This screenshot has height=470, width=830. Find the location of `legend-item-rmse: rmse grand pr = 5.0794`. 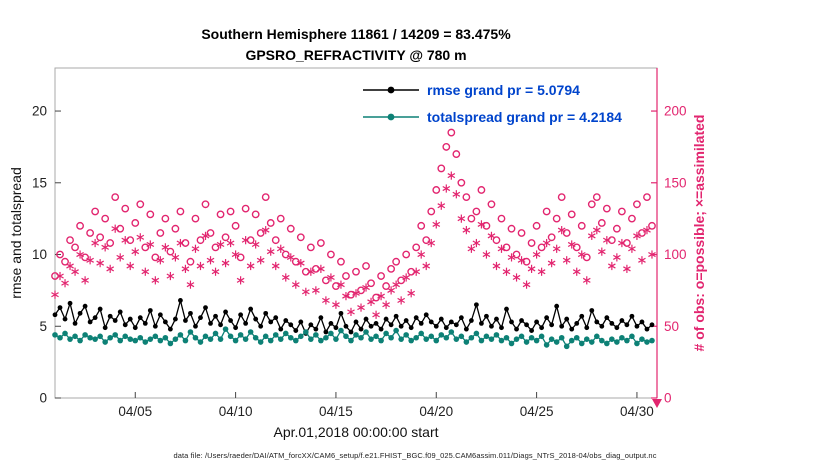

legend-item-rmse: rmse grand pr = 5.0794 is located at coordinates (471, 90).